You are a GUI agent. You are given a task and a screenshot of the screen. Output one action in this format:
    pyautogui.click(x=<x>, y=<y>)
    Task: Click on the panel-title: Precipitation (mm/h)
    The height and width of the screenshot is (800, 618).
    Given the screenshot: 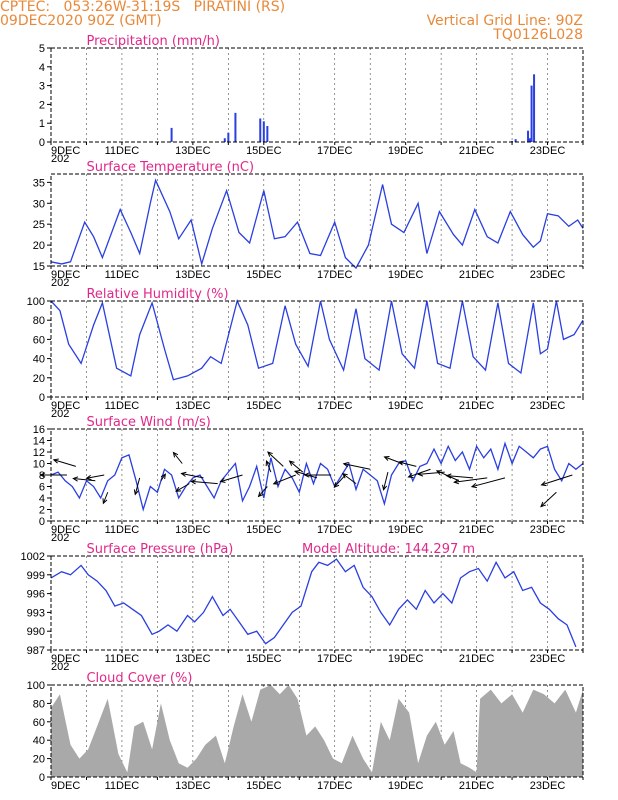 What is the action you would take?
    pyautogui.click(x=152, y=41)
    